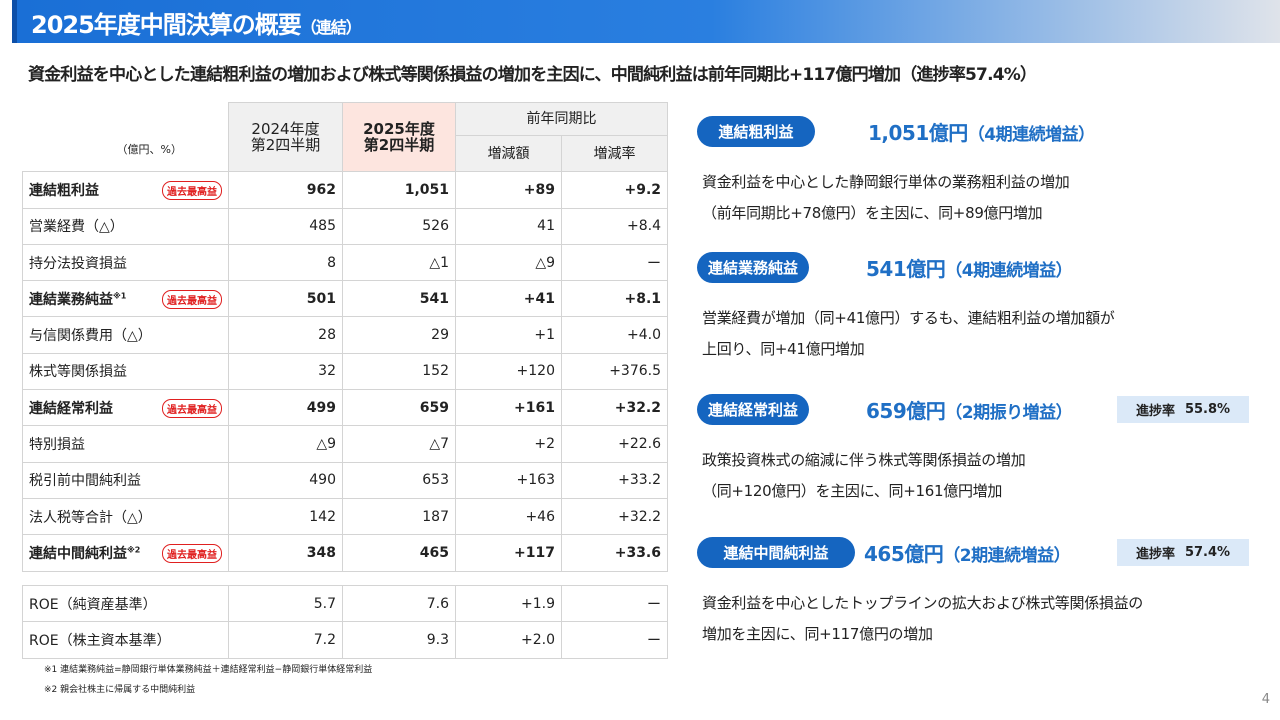 The width and height of the screenshot is (1280, 720). I want to click on highlight-note: （2期連続増益）, so click(1007, 556).